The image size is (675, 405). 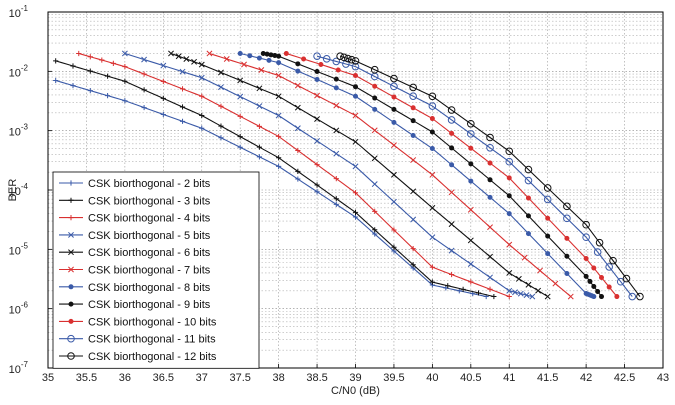 What do you see at coordinates (152, 322) in the screenshot?
I see `legend-label: CSK biorthogonal - 10 bits` at bounding box center [152, 322].